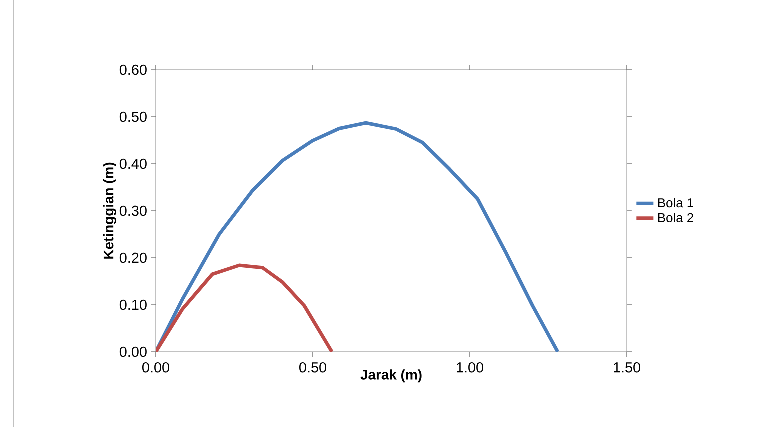 The width and height of the screenshot is (774, 427). I want to click on legend-label: Bola 1, so click(676, 203).